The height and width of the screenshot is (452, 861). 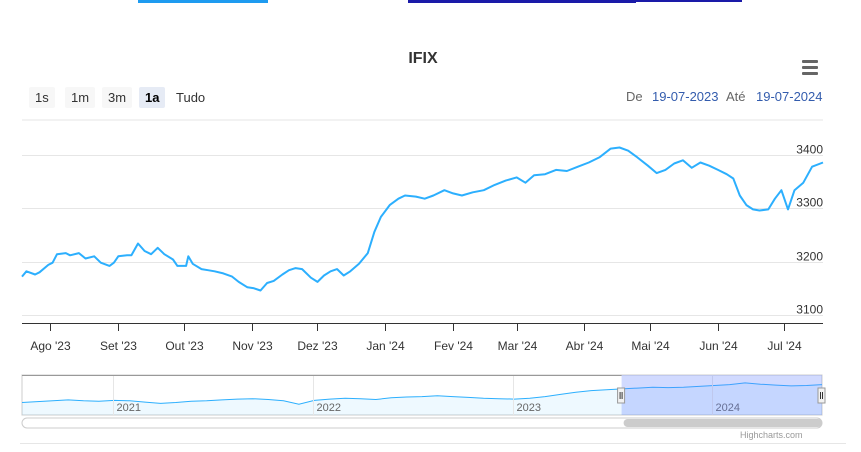 I want to click on x-tick-label: Fev '24, so click(x=453, y=346).